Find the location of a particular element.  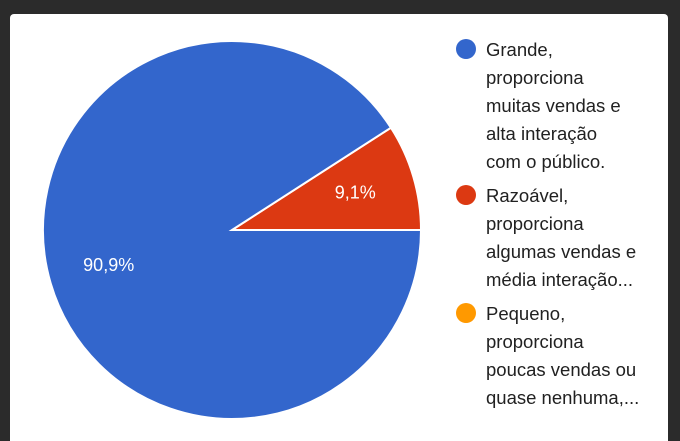

pie-slice-label-0: 90,9% is located at coordinates (108, 265).